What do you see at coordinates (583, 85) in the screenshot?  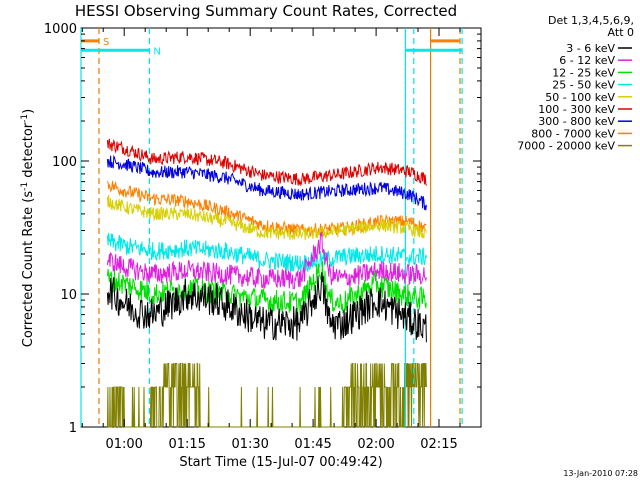 I see `legend-label-25-50-kev: 25 - 50 keV` at bounding box center [583, 85].